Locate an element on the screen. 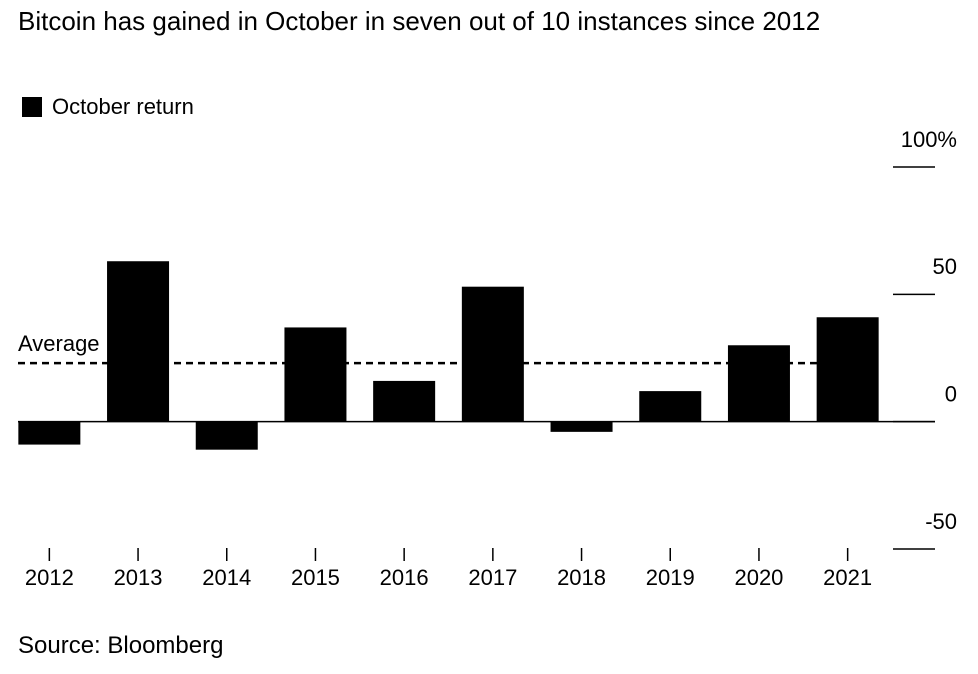  average-label: Average is located at coordinates (59, 343).